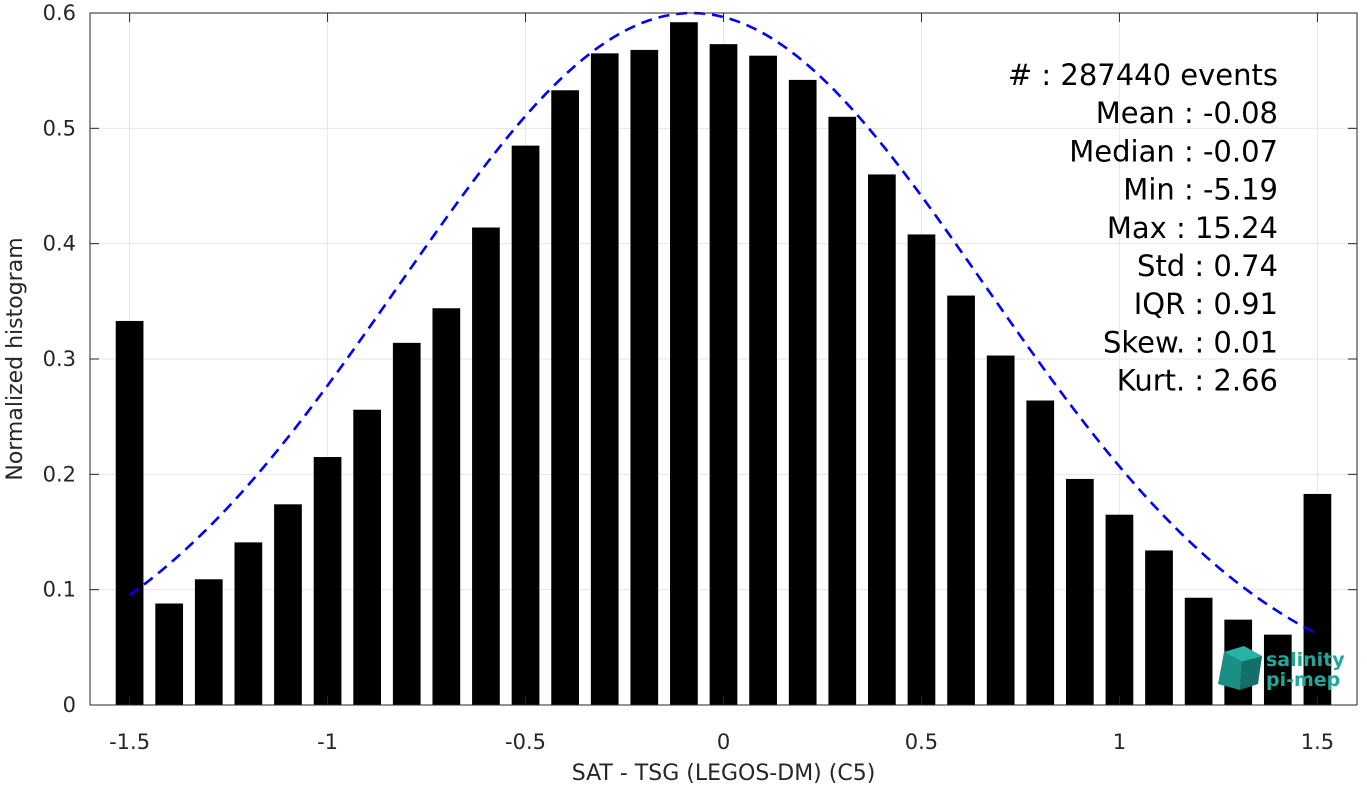 Image resolution: width=1367 pixels, height=785 pixels. What do you see at coordinates (1317, 742) in the screenshot?
I see `x-tick-label: 1.5` at bounding box center [1317, 742].